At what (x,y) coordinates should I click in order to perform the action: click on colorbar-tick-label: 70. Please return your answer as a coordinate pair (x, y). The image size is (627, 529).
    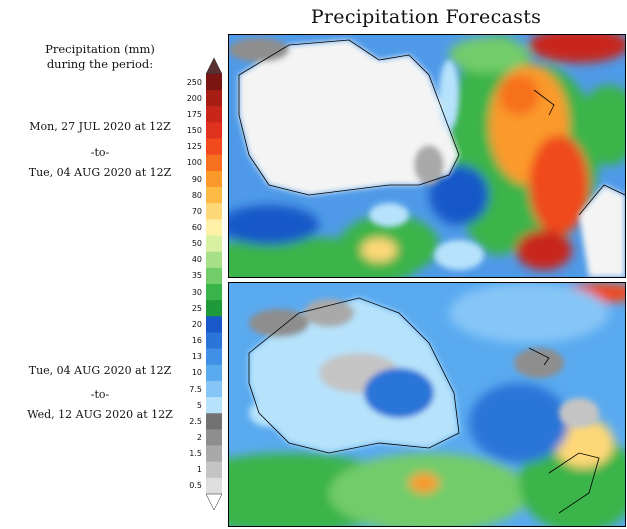
    Looking at the image, I should click on (196, 211).